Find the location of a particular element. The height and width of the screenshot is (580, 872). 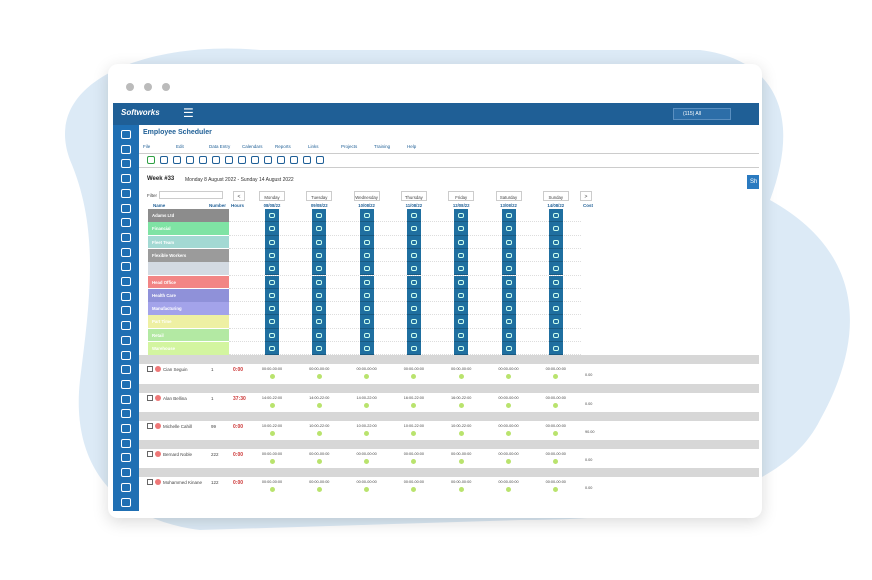

row-checkbox is located at coordinates (150, 482).